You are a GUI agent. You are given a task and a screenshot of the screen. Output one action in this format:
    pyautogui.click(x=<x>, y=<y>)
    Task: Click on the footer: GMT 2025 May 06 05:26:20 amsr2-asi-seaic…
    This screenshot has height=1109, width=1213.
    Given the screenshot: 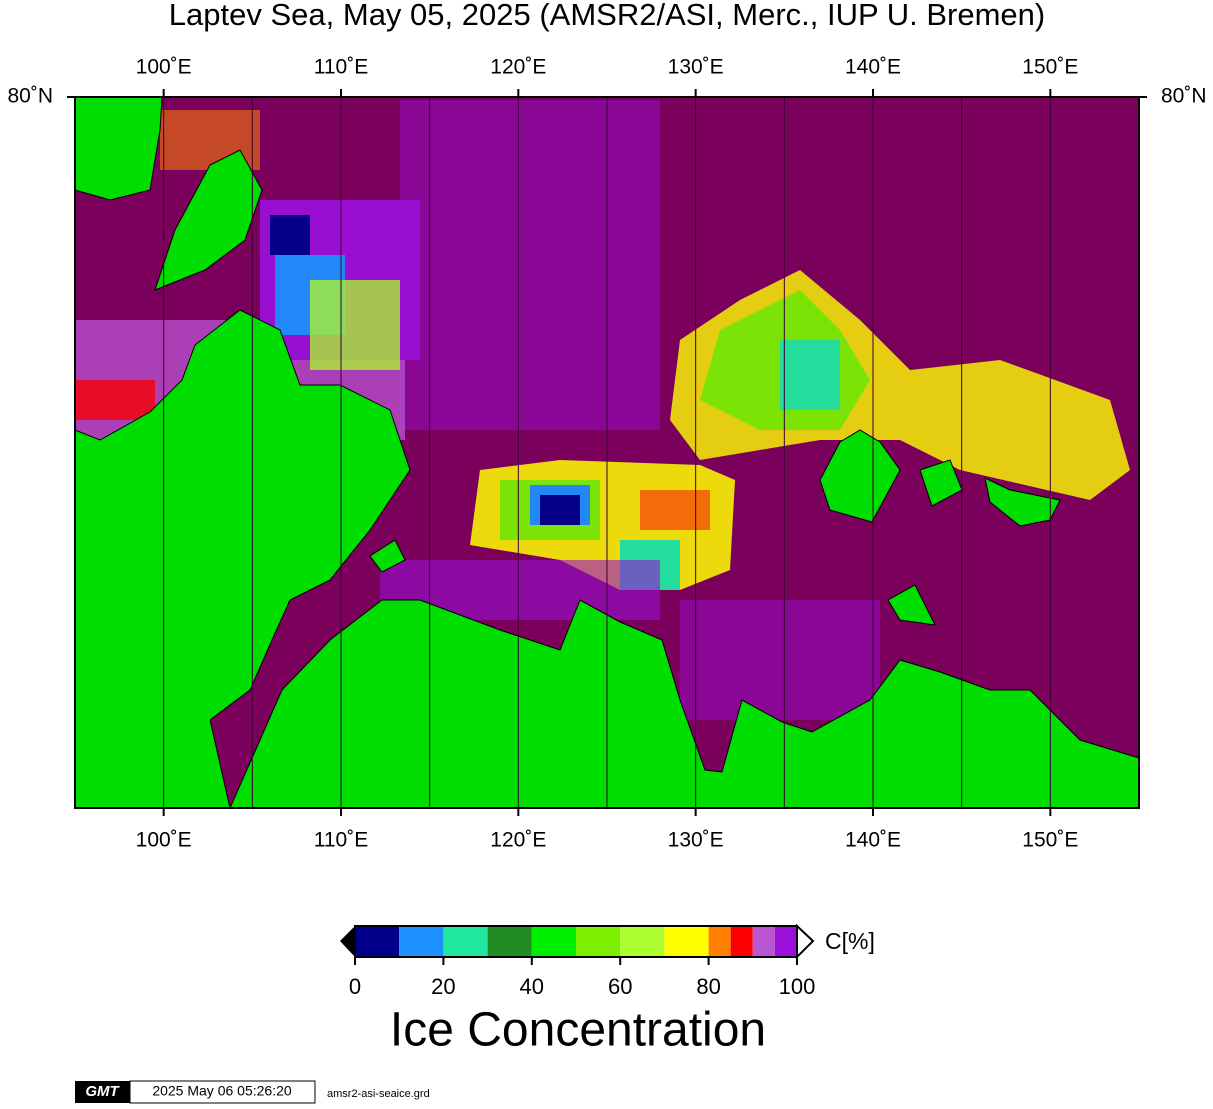 What is the action you would take?
    pyautogui.click(x=252, y=1092)
    